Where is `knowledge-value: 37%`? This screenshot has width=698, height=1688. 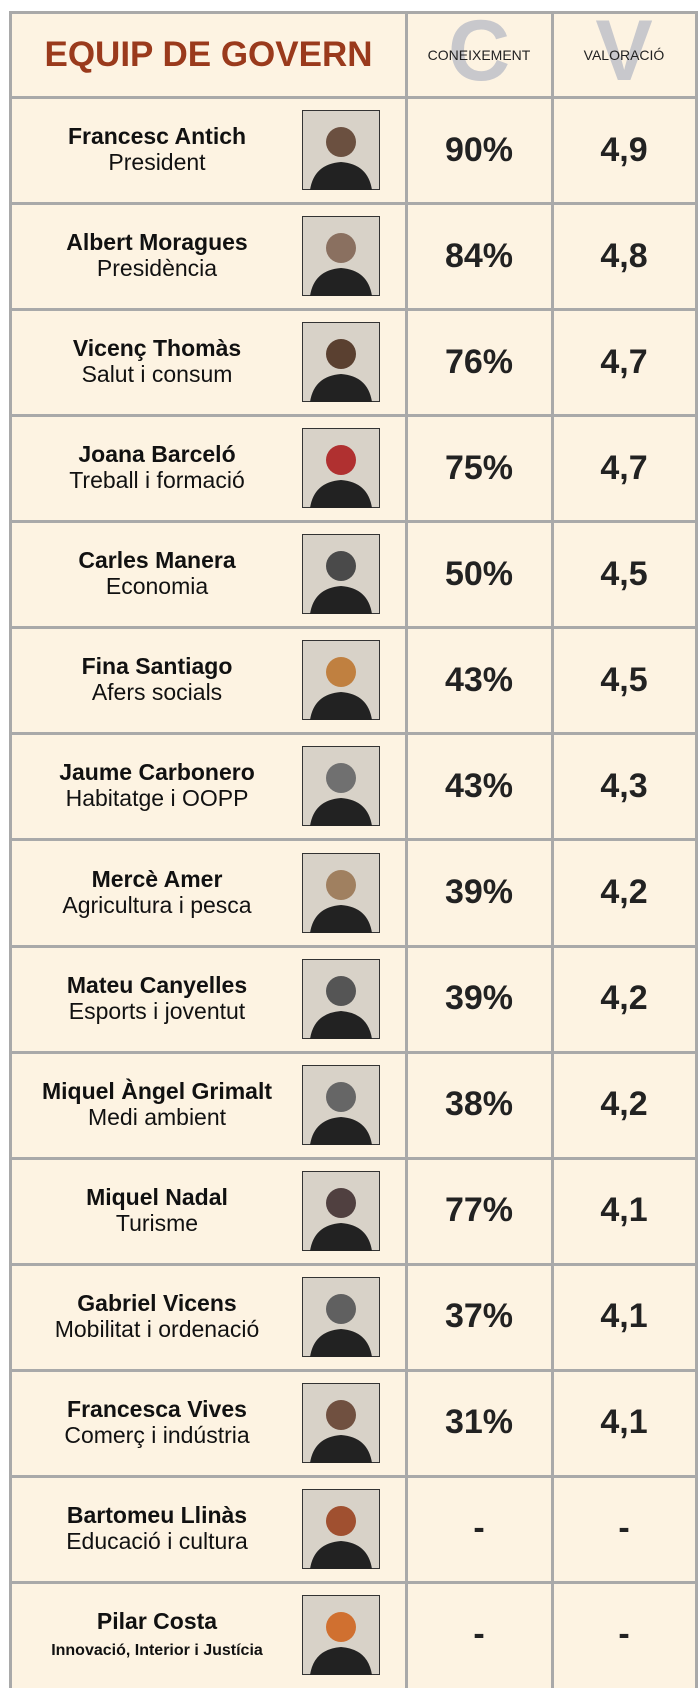 knowledge-value: 37% is located at coordinates (479, 1316).